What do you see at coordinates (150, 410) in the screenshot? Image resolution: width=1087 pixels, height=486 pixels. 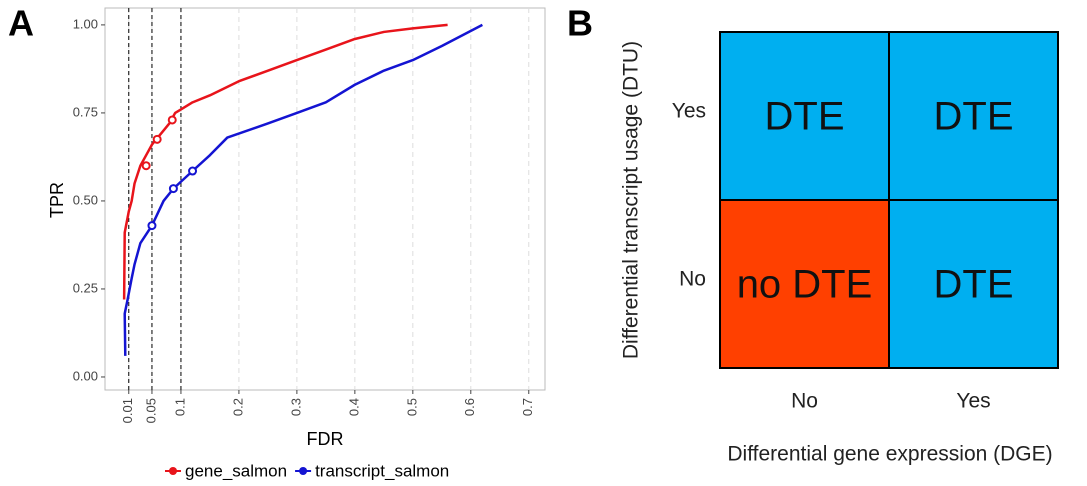 I see `x-tick-label: 0.05` at bounding box center [150, 410].